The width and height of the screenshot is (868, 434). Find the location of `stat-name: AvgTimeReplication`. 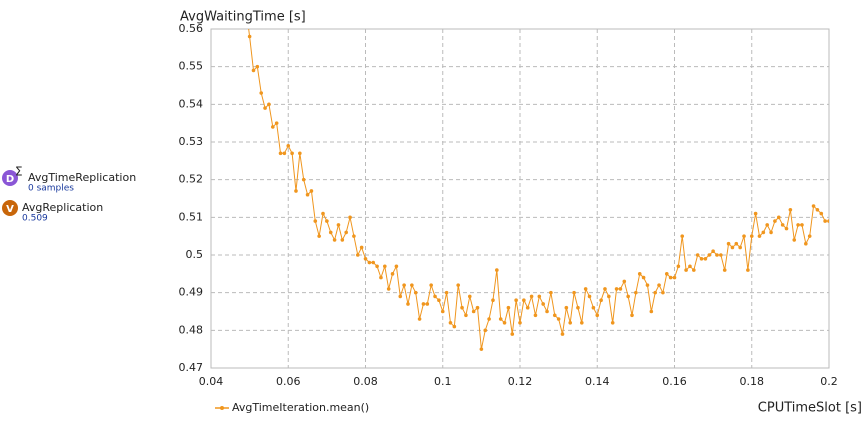

stat-name: AvgTimeReplication is located at coordinates (82, 177).